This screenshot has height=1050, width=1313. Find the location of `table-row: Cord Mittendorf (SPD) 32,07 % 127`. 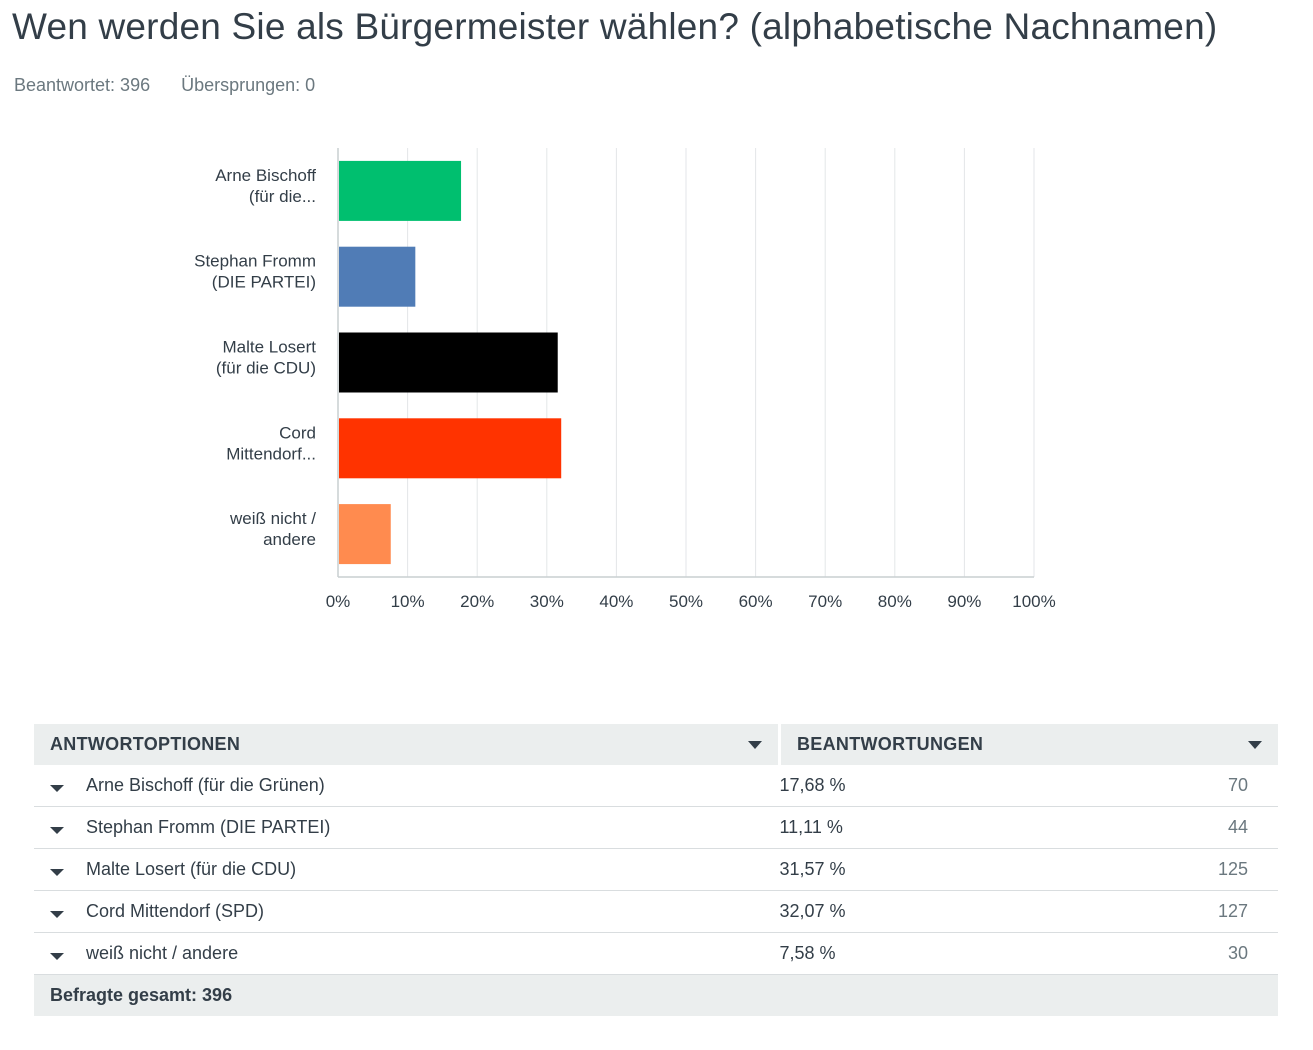

table-row: Cord Mittendorf (SPD) 32,07 % 127 is located at coordinates (656, 911).